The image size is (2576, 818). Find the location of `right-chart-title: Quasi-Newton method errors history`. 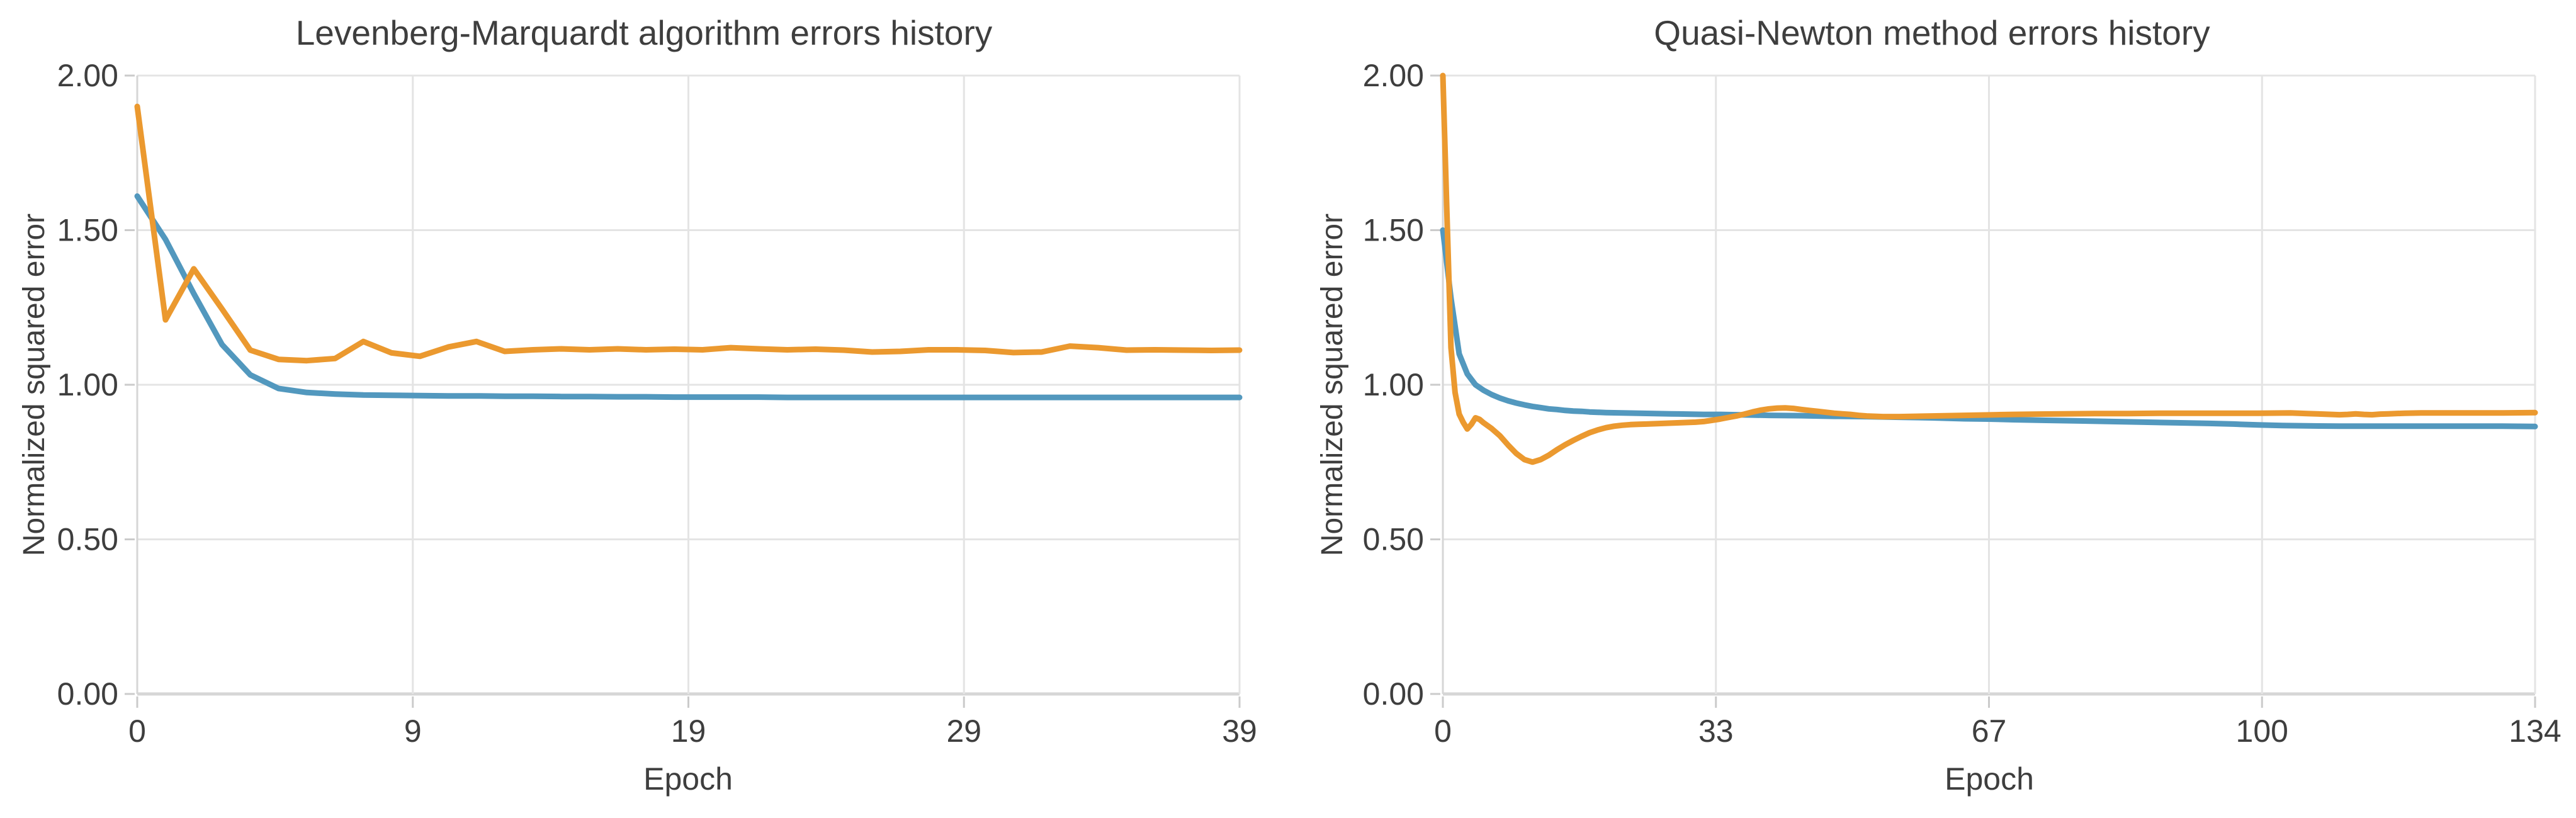

right-chart-title: Quasi-Newton method errors history is located at coordinates (1932, 32).